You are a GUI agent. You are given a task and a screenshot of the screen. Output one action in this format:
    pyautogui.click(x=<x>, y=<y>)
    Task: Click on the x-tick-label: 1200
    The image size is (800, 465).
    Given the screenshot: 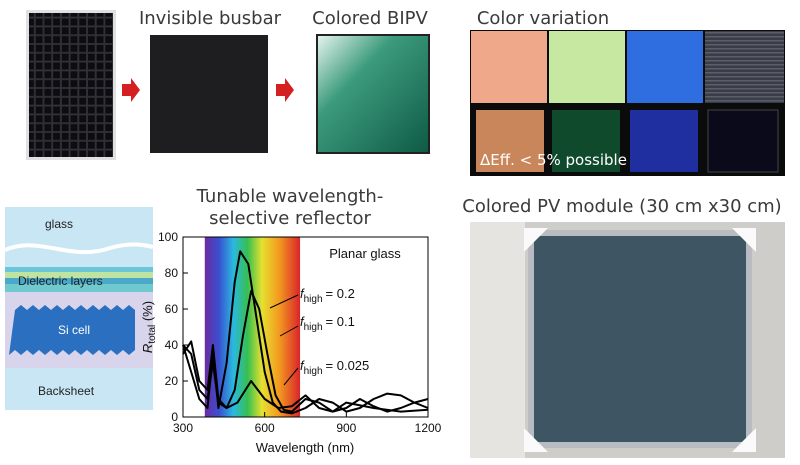 What is the action you would take?
    pyautogui.click(x=428, y=428)
    